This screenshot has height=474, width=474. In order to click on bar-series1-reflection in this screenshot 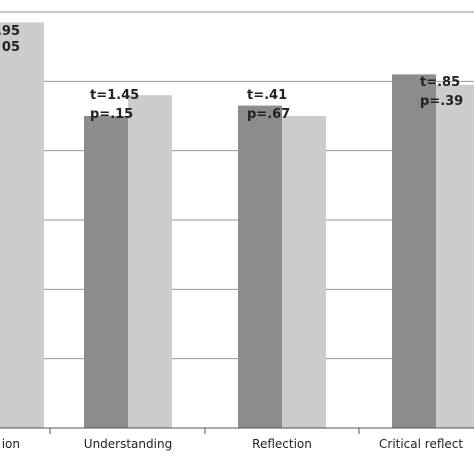, I will do `click(260, 266)`.